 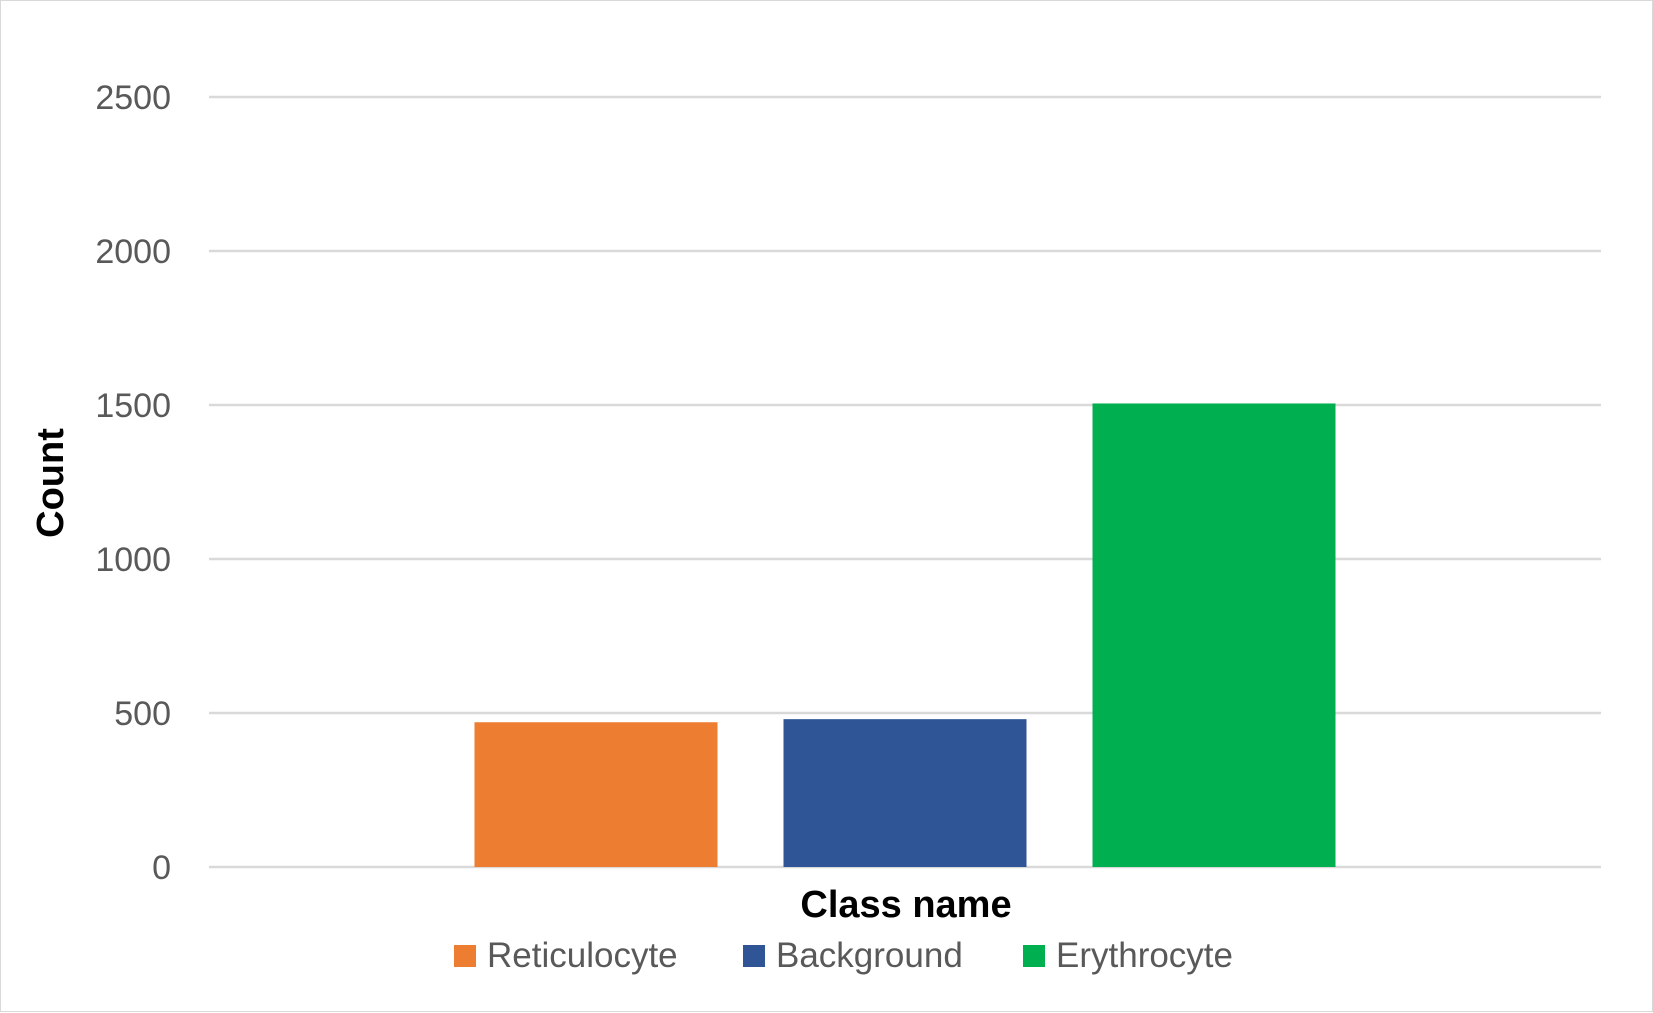 I want to click on y-tick-label: 0, so click(x=161, y=868).